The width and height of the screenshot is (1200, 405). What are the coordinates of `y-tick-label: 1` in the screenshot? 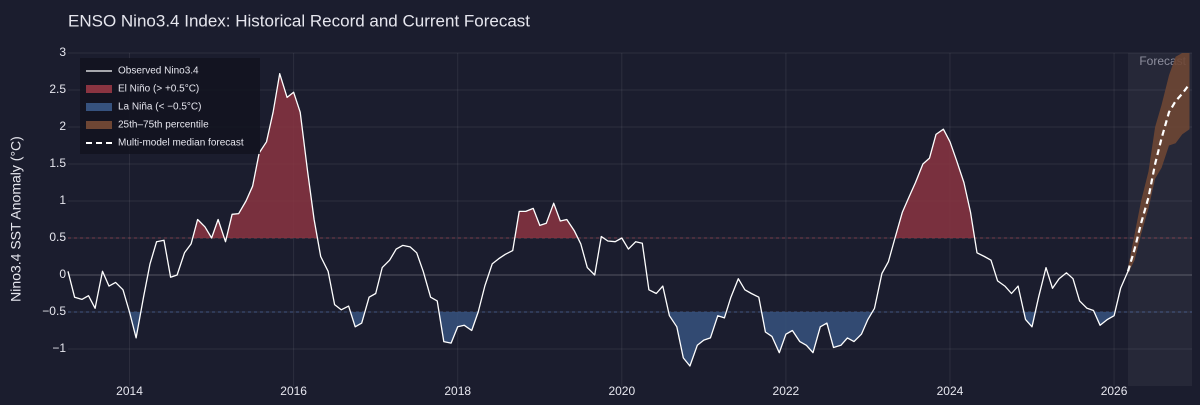 It's located at (62, 200).